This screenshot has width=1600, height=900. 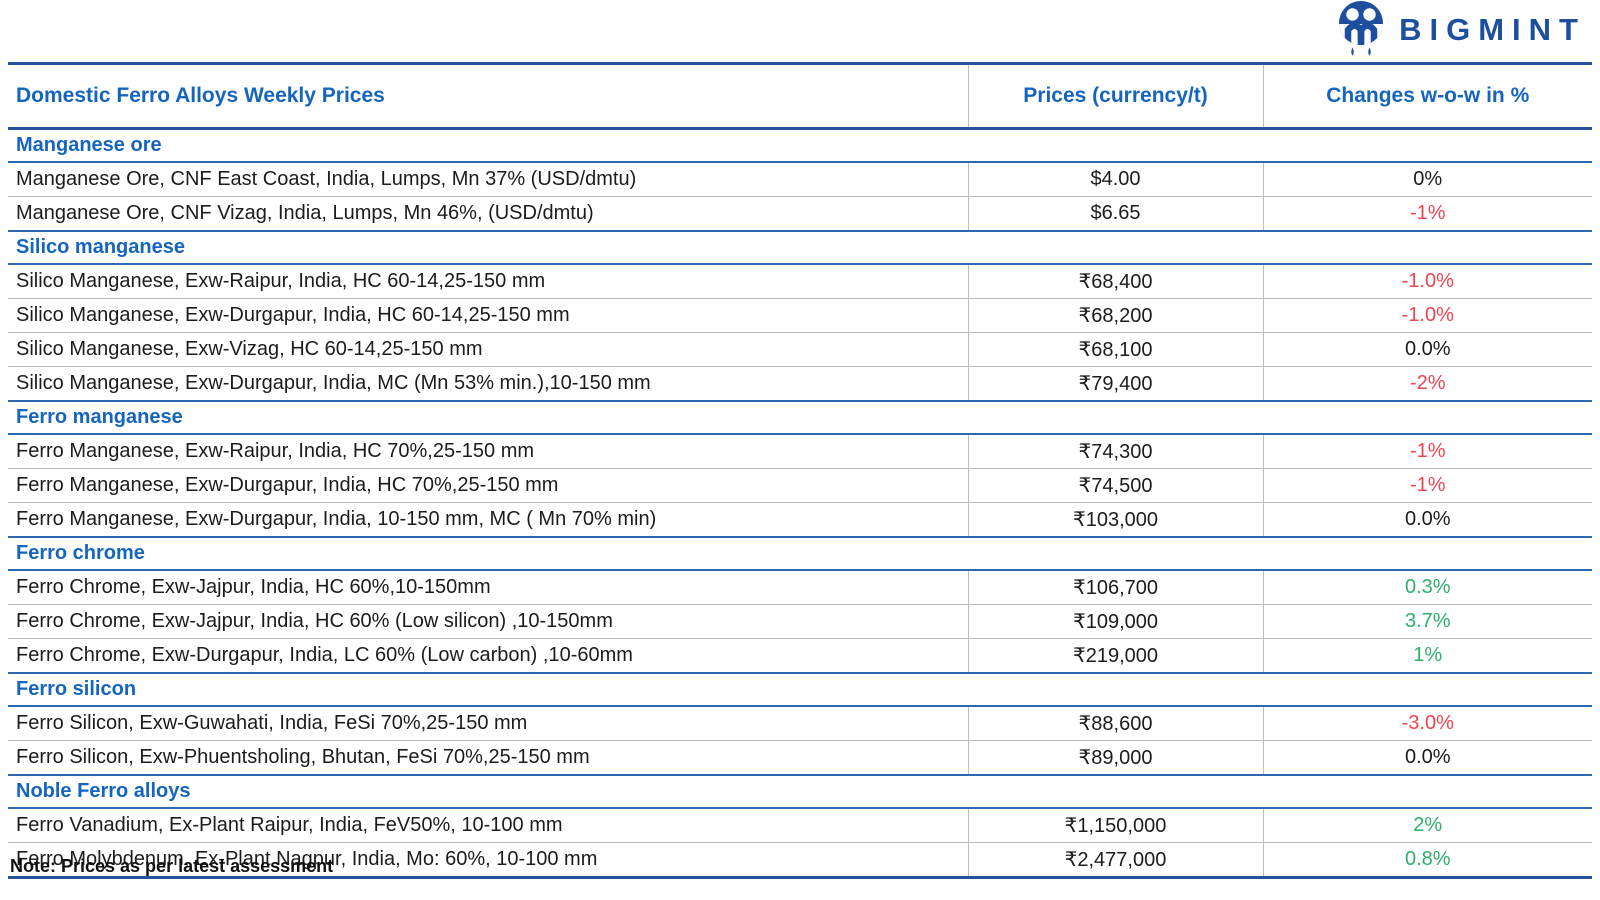 I want to click on price-cell: ₹1,150,000, so click(x=1115, y=825).